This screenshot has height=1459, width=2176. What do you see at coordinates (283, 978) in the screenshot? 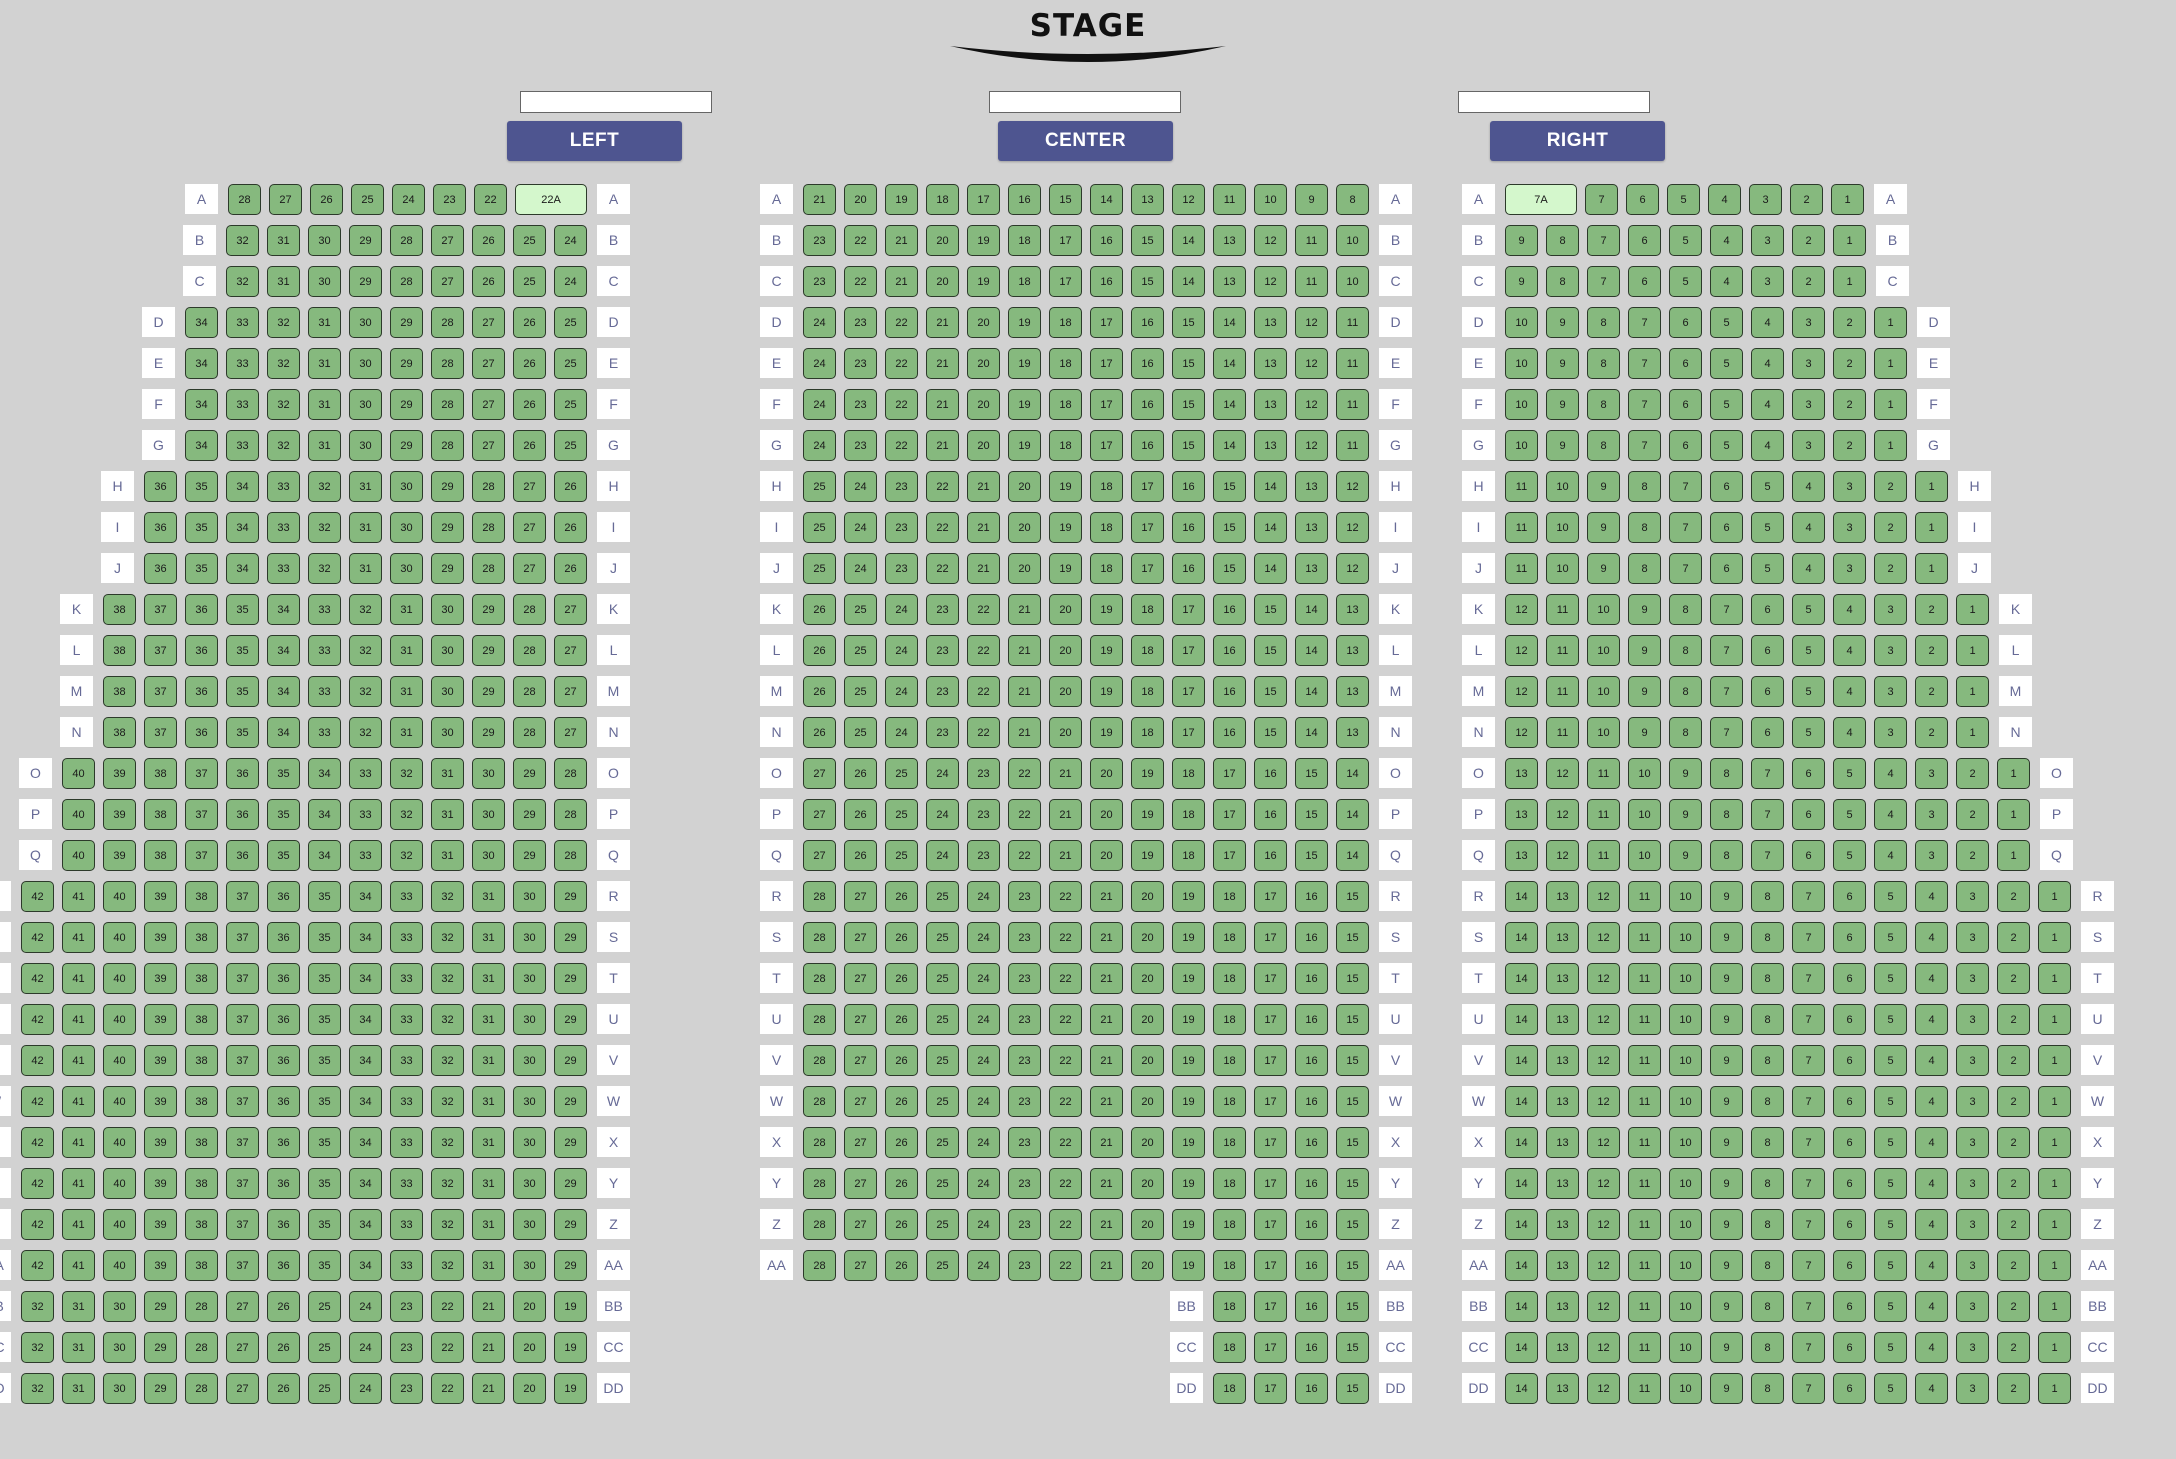
I see `seat: 36` at bounding box center [283, 978].